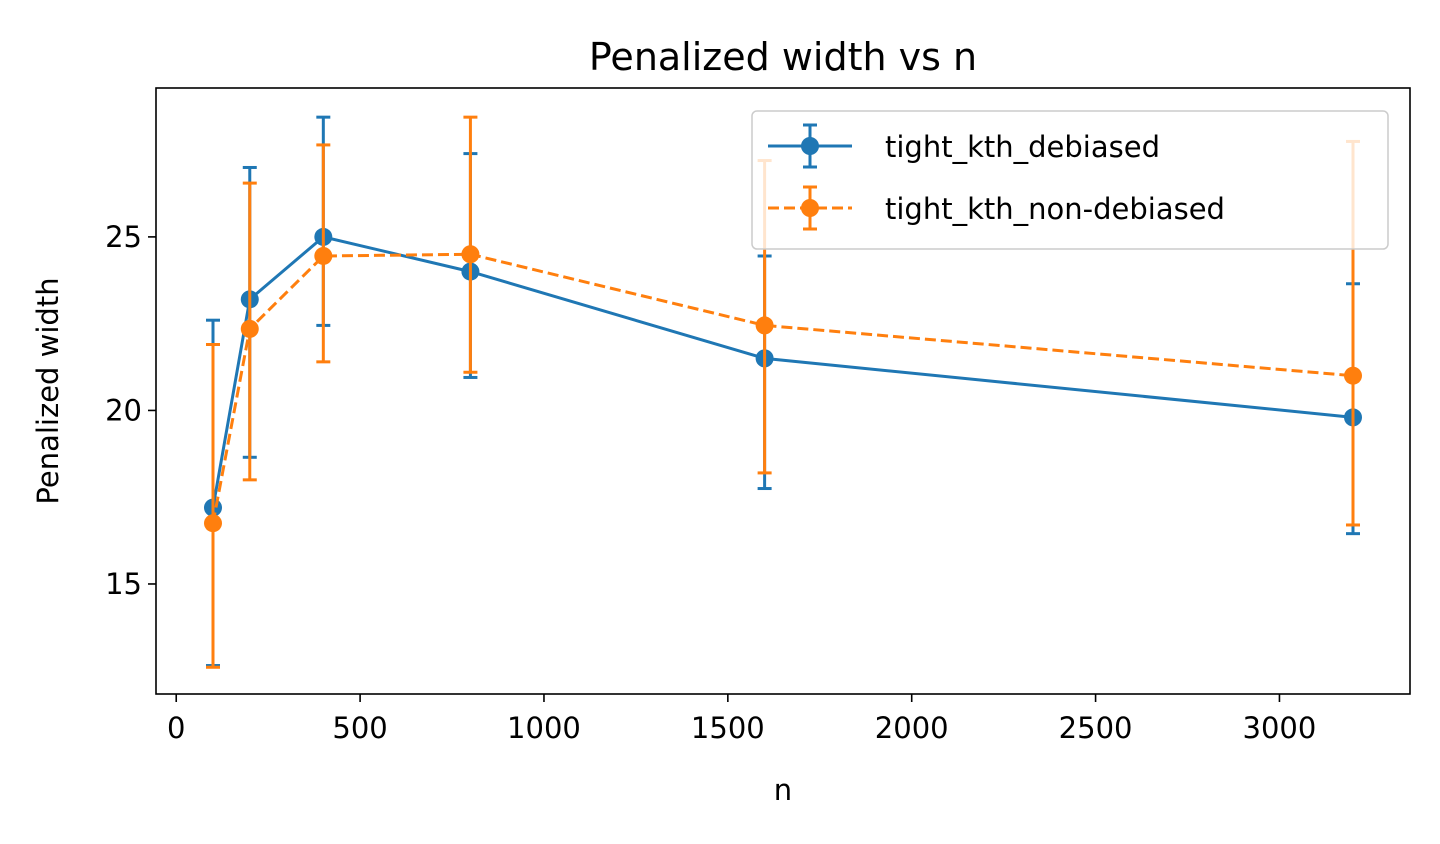 The image size is (1440, 844). I want to click on x-axis-label: n, so click(783, 790).